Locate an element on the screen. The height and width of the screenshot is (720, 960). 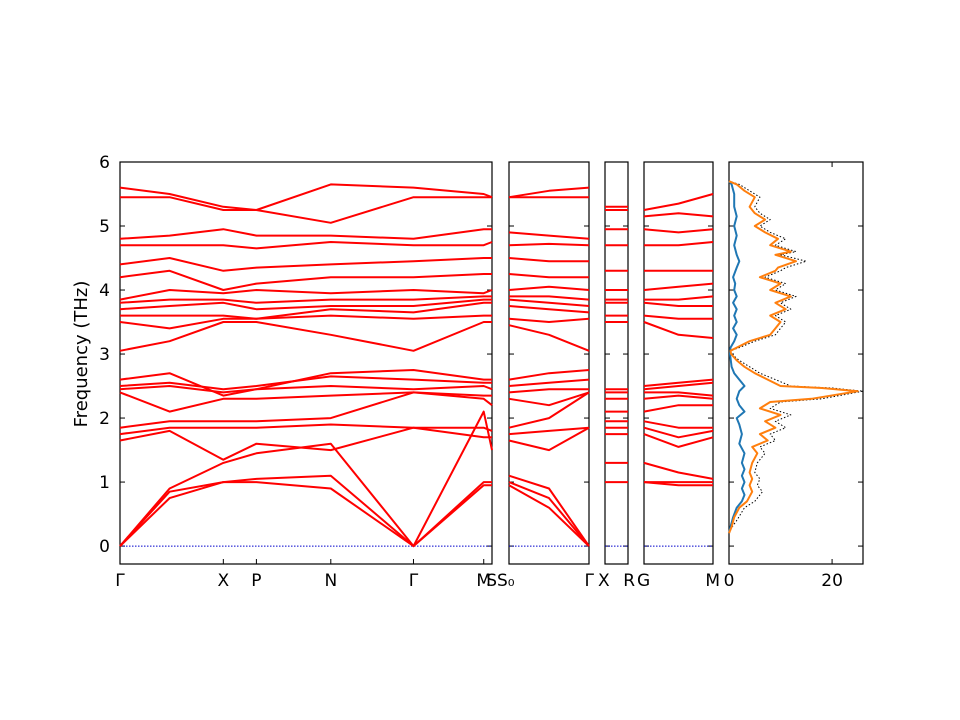
y-tick-label: 4 is located at coordinates (104, 291).